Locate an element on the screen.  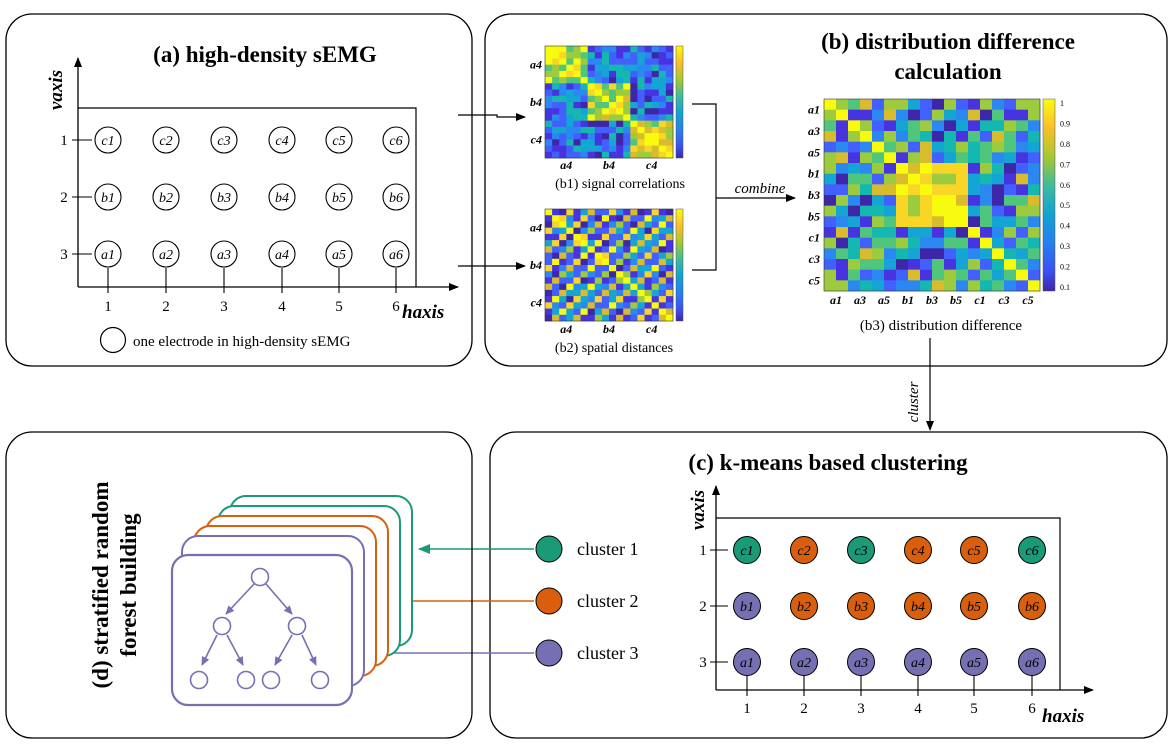
electrode-label-a5: a5 is located at coordinates (339, 255).